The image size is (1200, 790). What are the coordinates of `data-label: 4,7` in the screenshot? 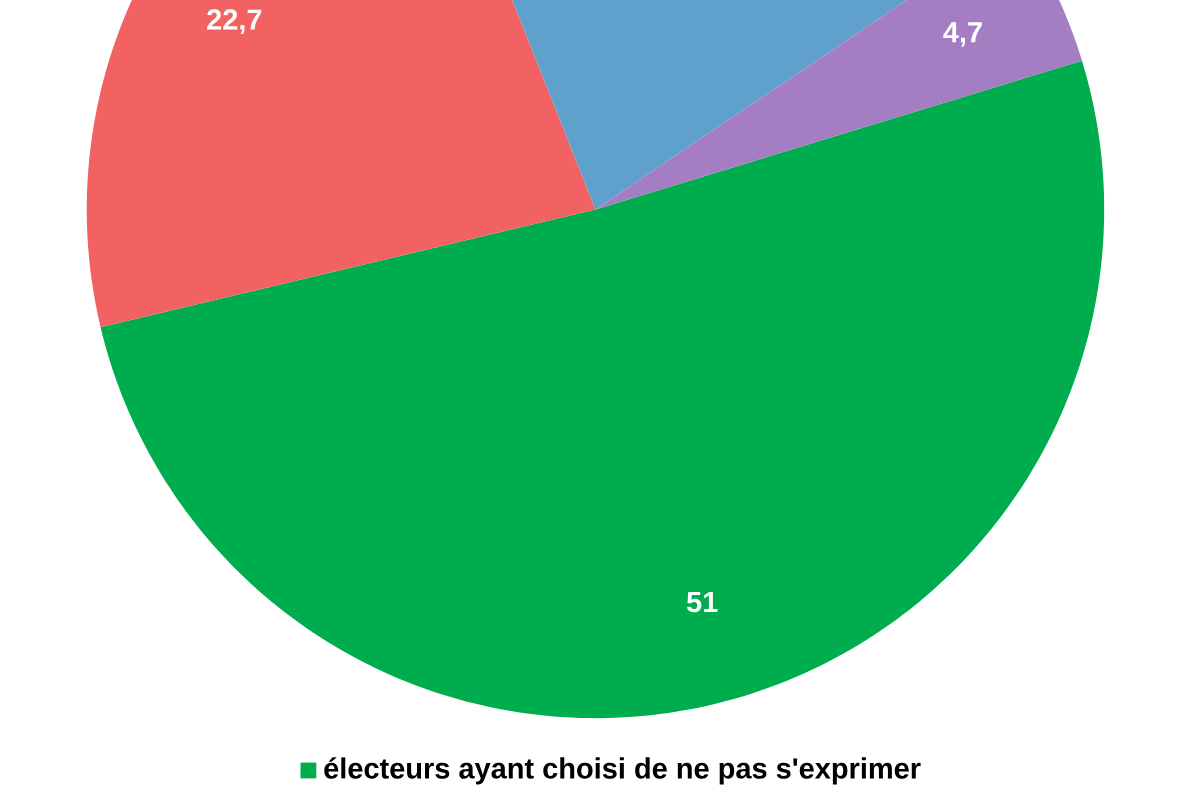 It's located at (962, 34).